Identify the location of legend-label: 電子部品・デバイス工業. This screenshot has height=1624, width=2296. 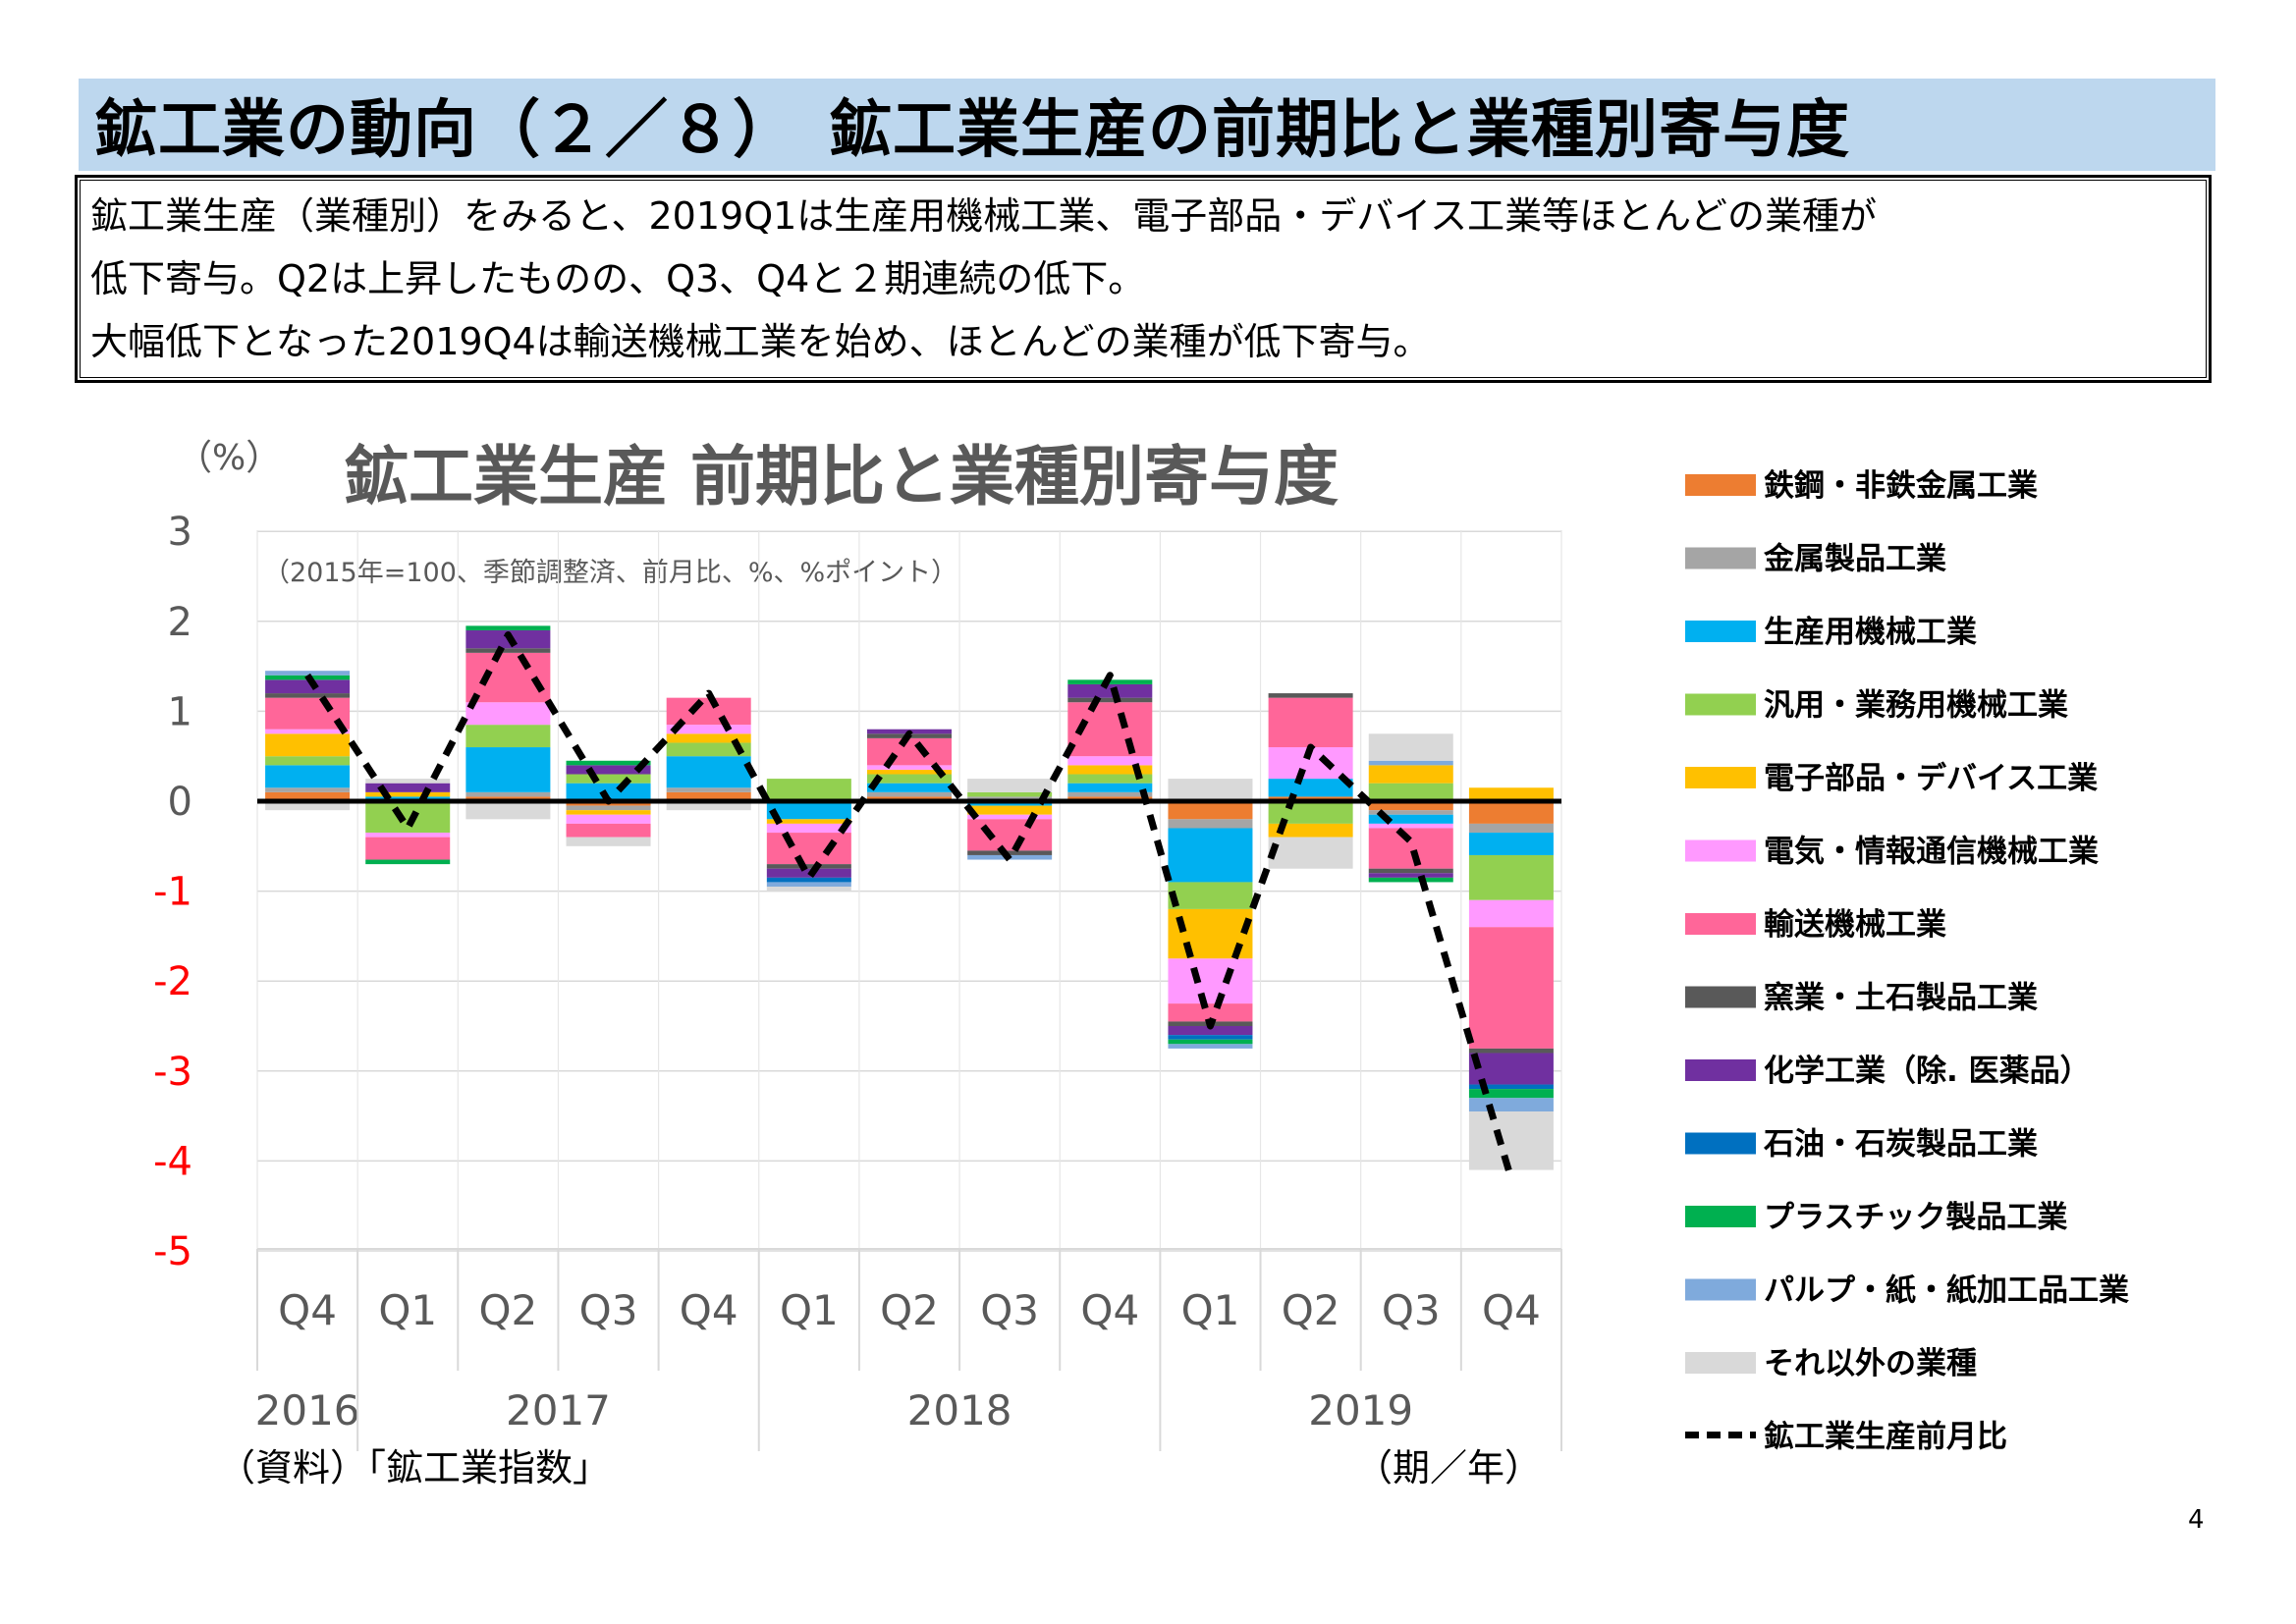
(1931, 778).